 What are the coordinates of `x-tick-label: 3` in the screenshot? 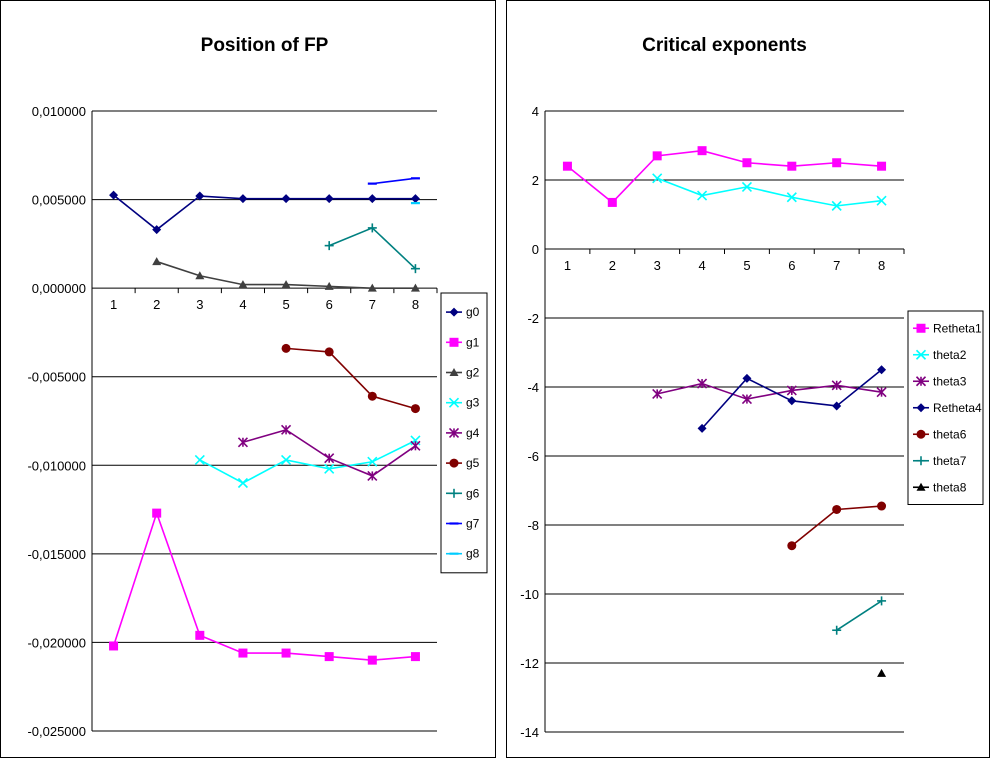 It's located at (199, 304).